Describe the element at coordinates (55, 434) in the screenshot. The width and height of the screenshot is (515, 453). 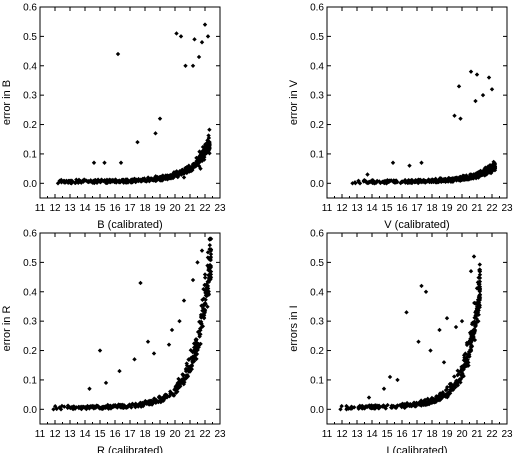
I see `x-tick-label: 12` at that location.